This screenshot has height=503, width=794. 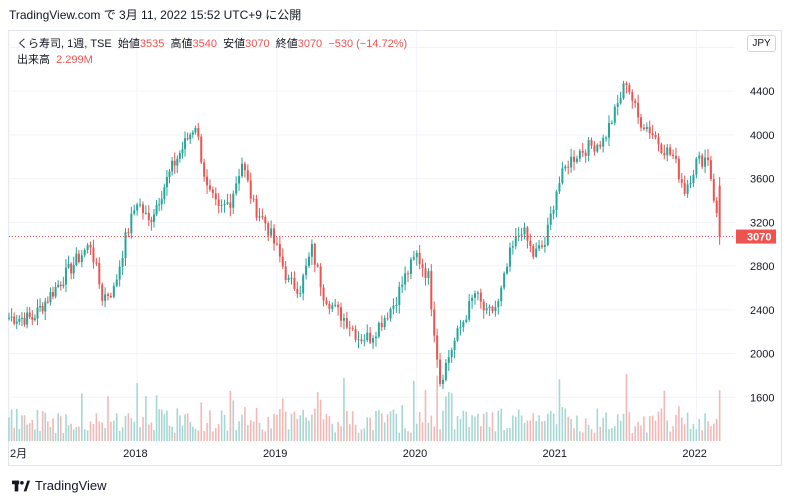 What do you see at coordinates (135, 454) in the screenshot?
I see `x-tick-label: 2018` at bounding box center [135, 454].